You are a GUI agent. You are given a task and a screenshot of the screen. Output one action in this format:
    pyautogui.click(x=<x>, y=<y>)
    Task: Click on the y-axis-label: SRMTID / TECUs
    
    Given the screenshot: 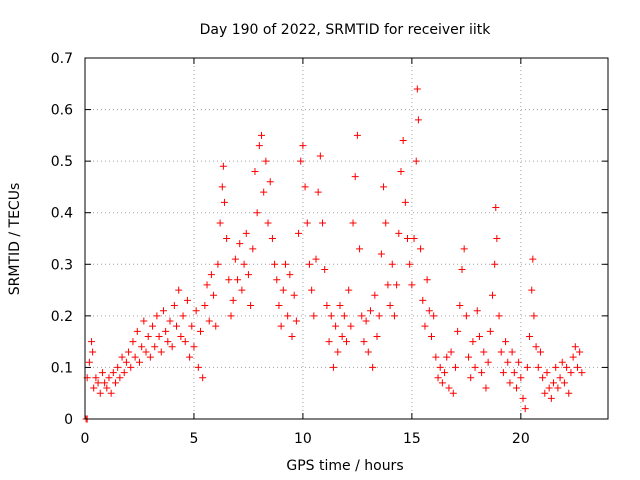 What is the action you would take?
    pyautogui.click(x=15, y=239)
    